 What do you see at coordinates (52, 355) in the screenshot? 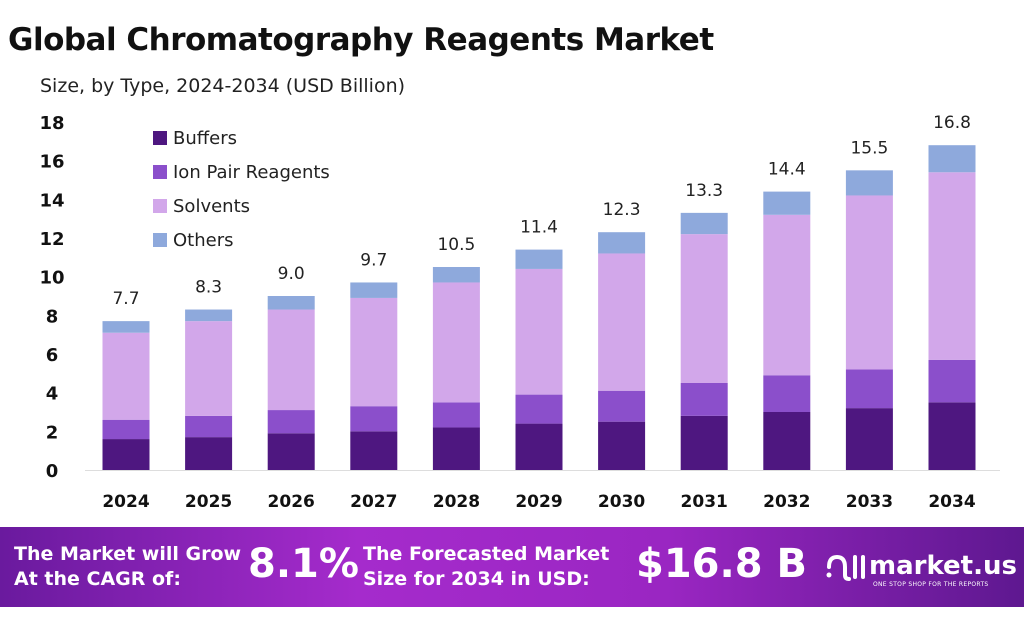
I see `y-tick-label: 6` at bounding box center [52, 355].